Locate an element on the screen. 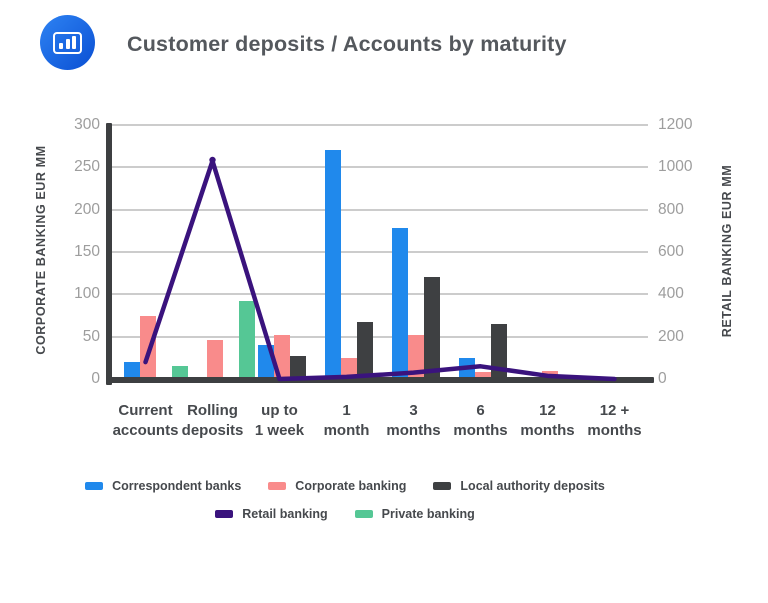 The image size is (768, 603). y-axis-line is located at coordinates (109, 254).